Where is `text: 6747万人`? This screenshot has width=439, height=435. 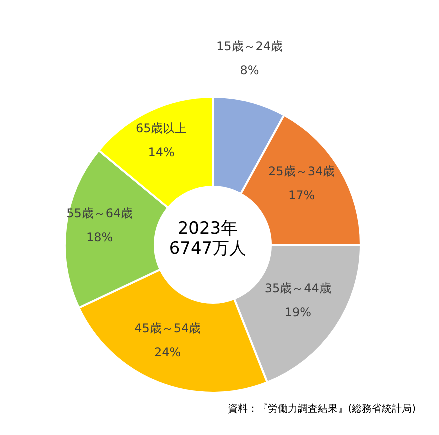
text: 6747万人 is located at coordinates (208, 249).